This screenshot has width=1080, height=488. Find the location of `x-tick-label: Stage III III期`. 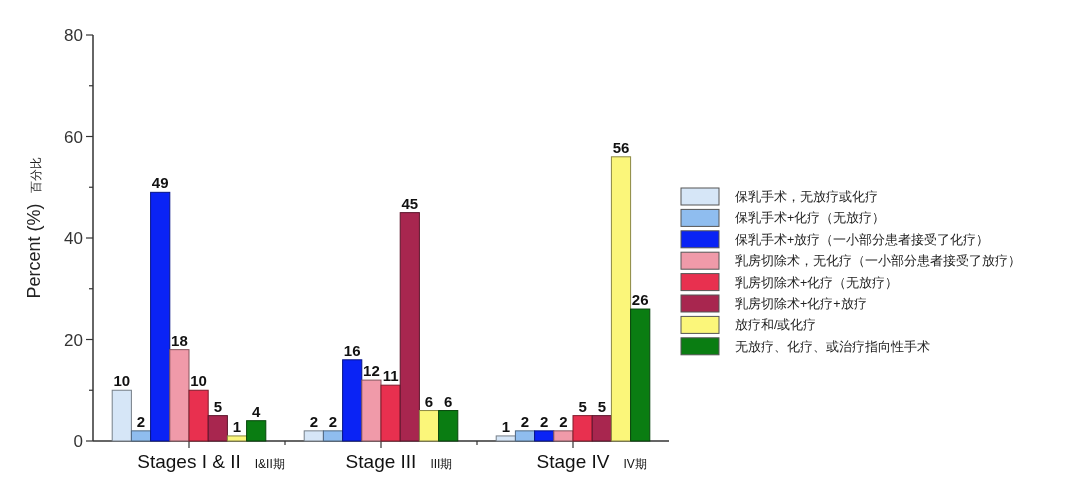

x-tick-label: Stage III III期 is located at coordinates (399, 461).